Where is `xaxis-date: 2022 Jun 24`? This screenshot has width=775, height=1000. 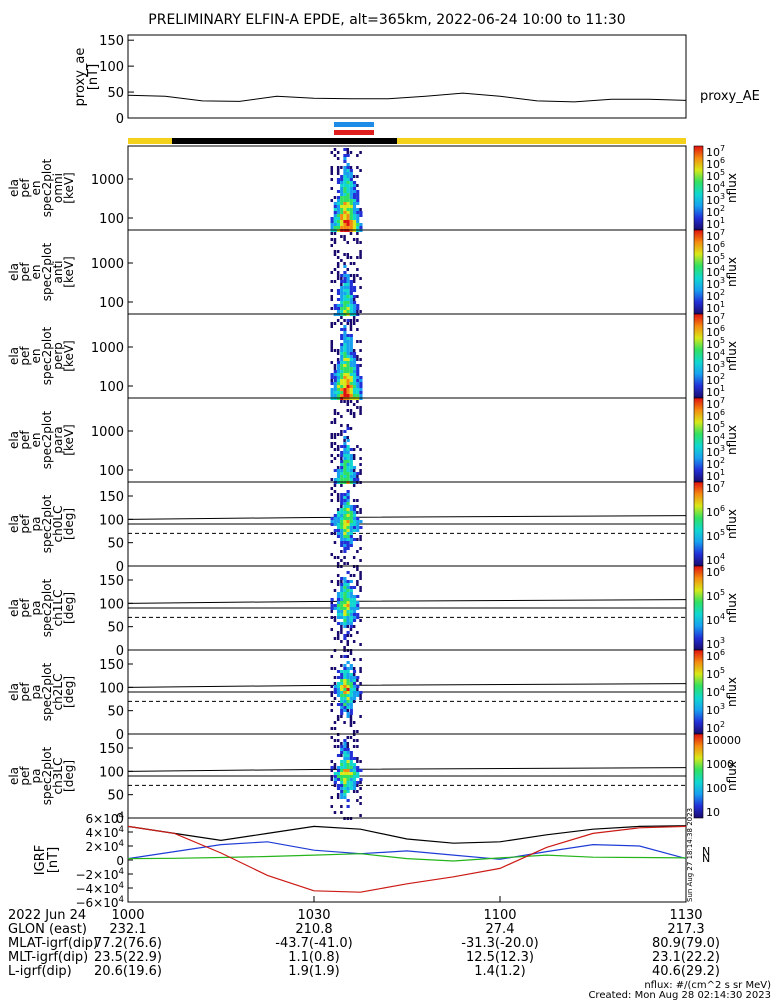
xaxis-date: 2022 Jun 24 is located at coordinates (47, 915).